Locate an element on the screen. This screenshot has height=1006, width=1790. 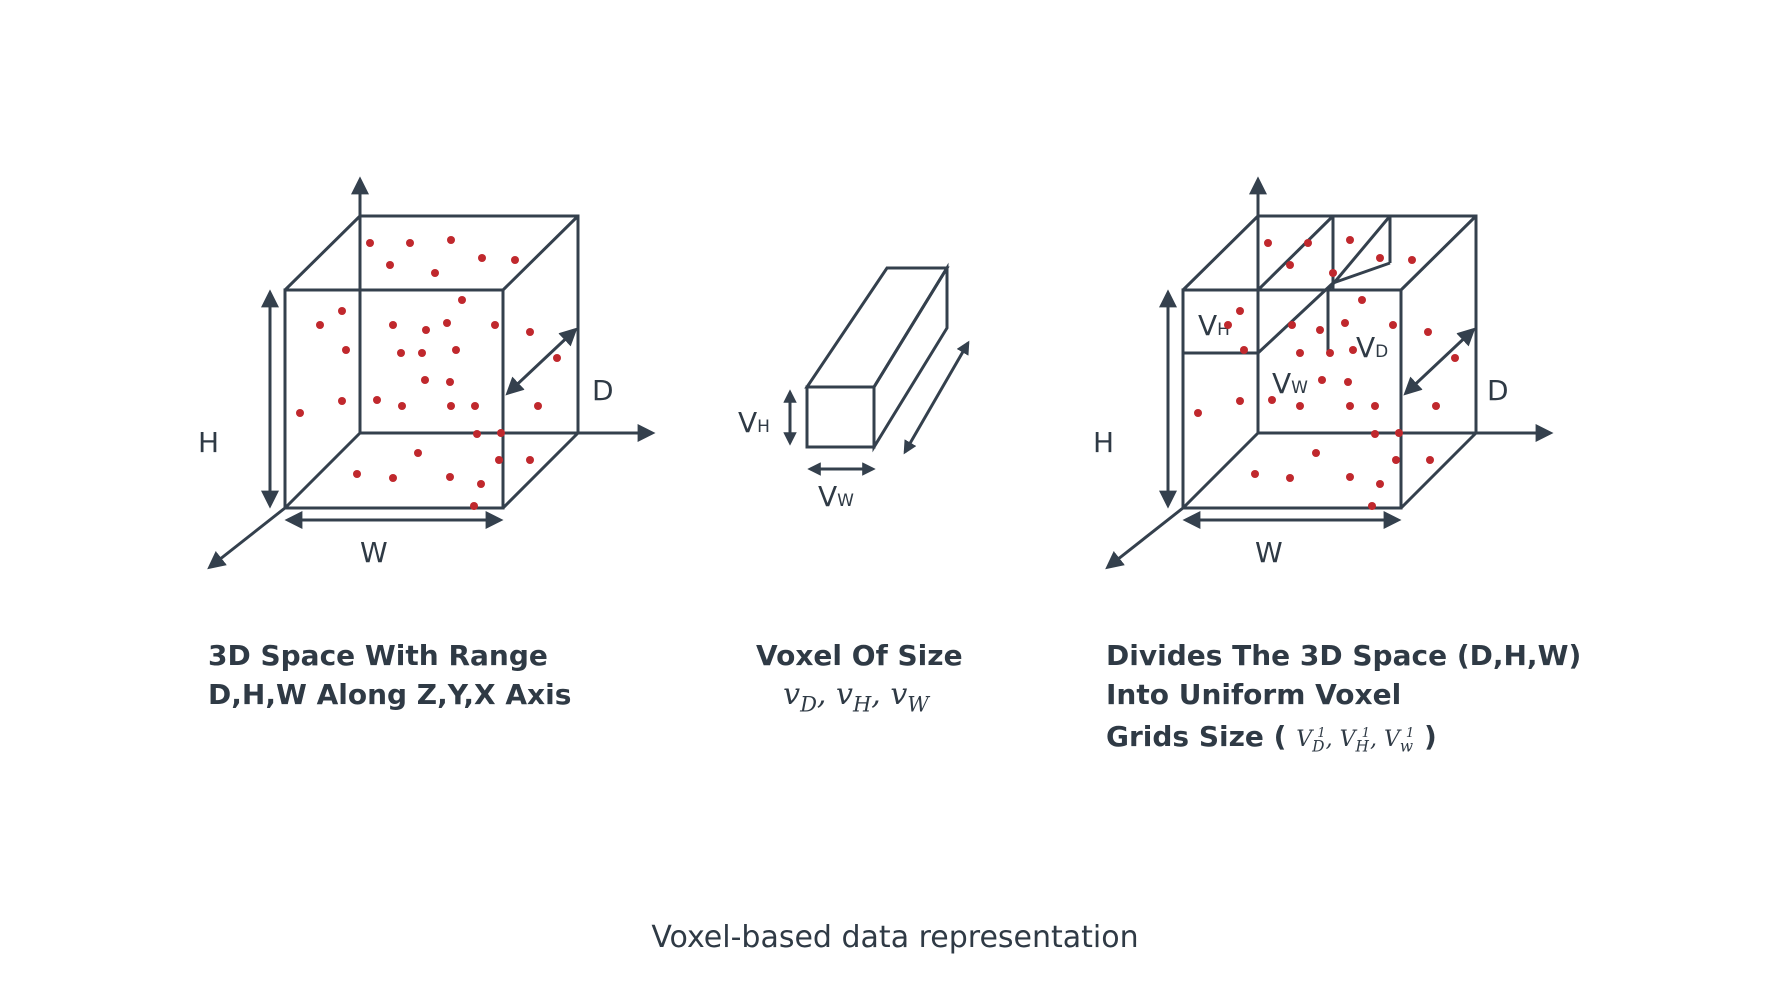
right-z-axis-arrow is located at coordinates (1144, 538).